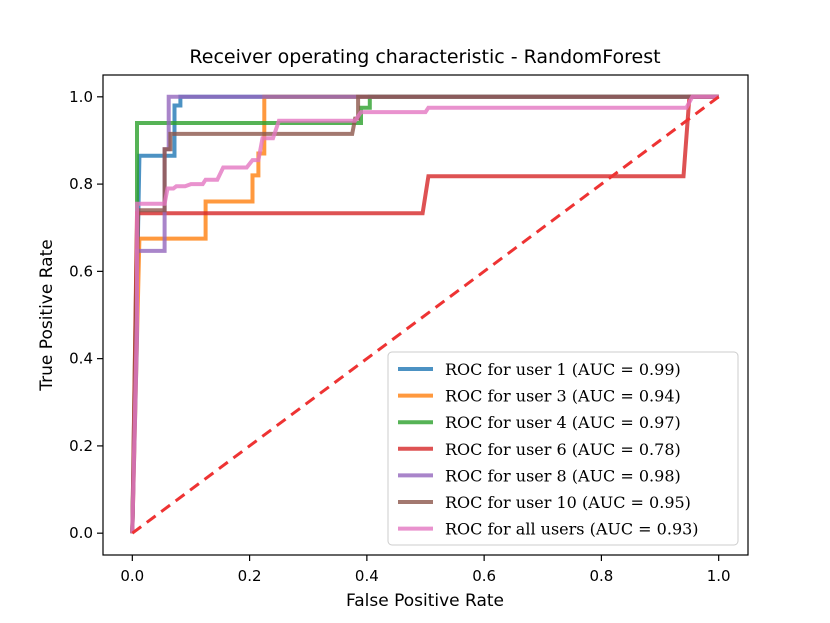  I want to click on legend-label: ROC for user 8 (AUC = 0.98), so click(563, 475).